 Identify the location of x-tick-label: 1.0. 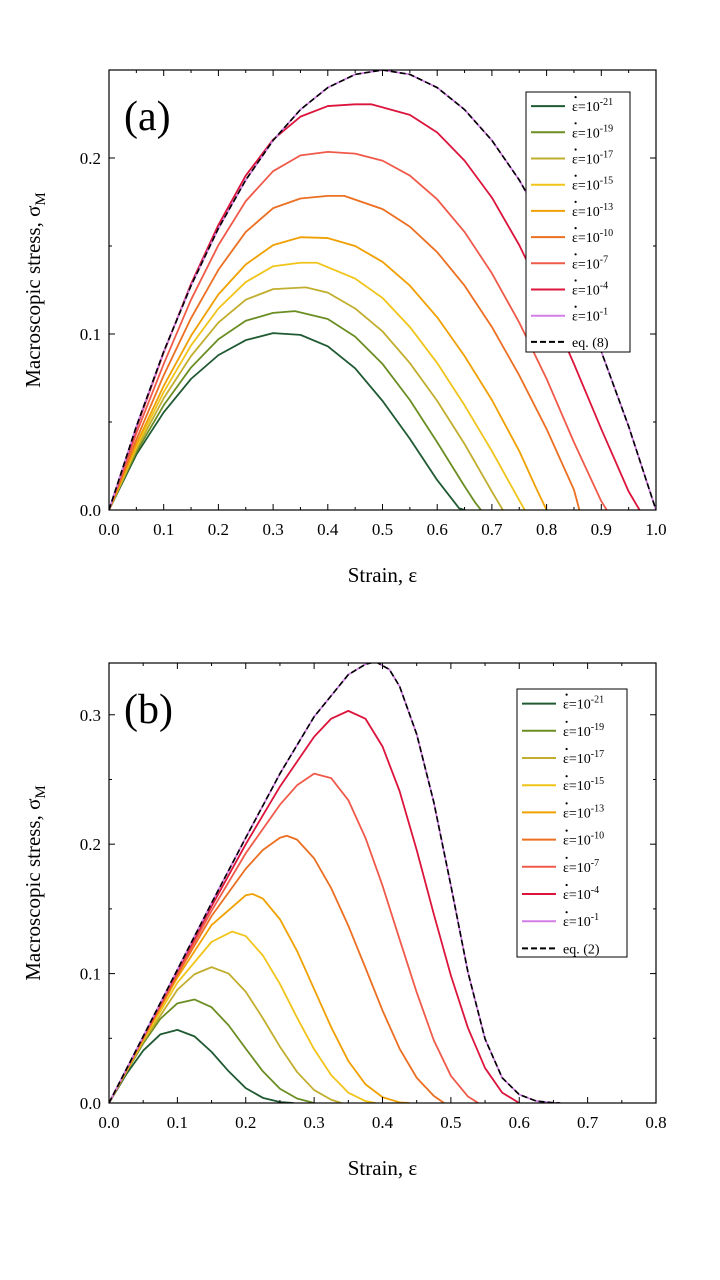
(655, 529).